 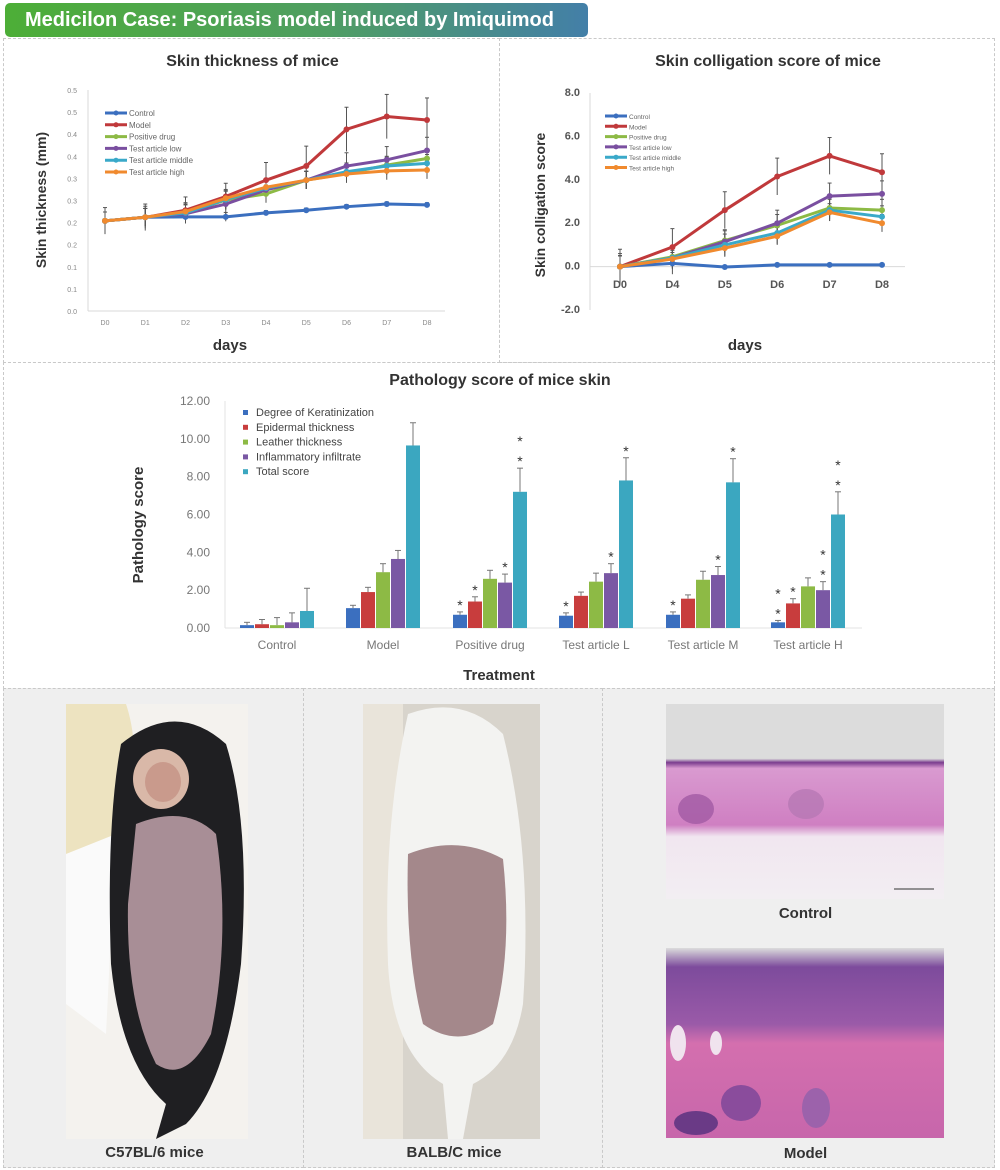 I want to click on chart-title: Skin thickness of mice, so click(x=252, y=61).